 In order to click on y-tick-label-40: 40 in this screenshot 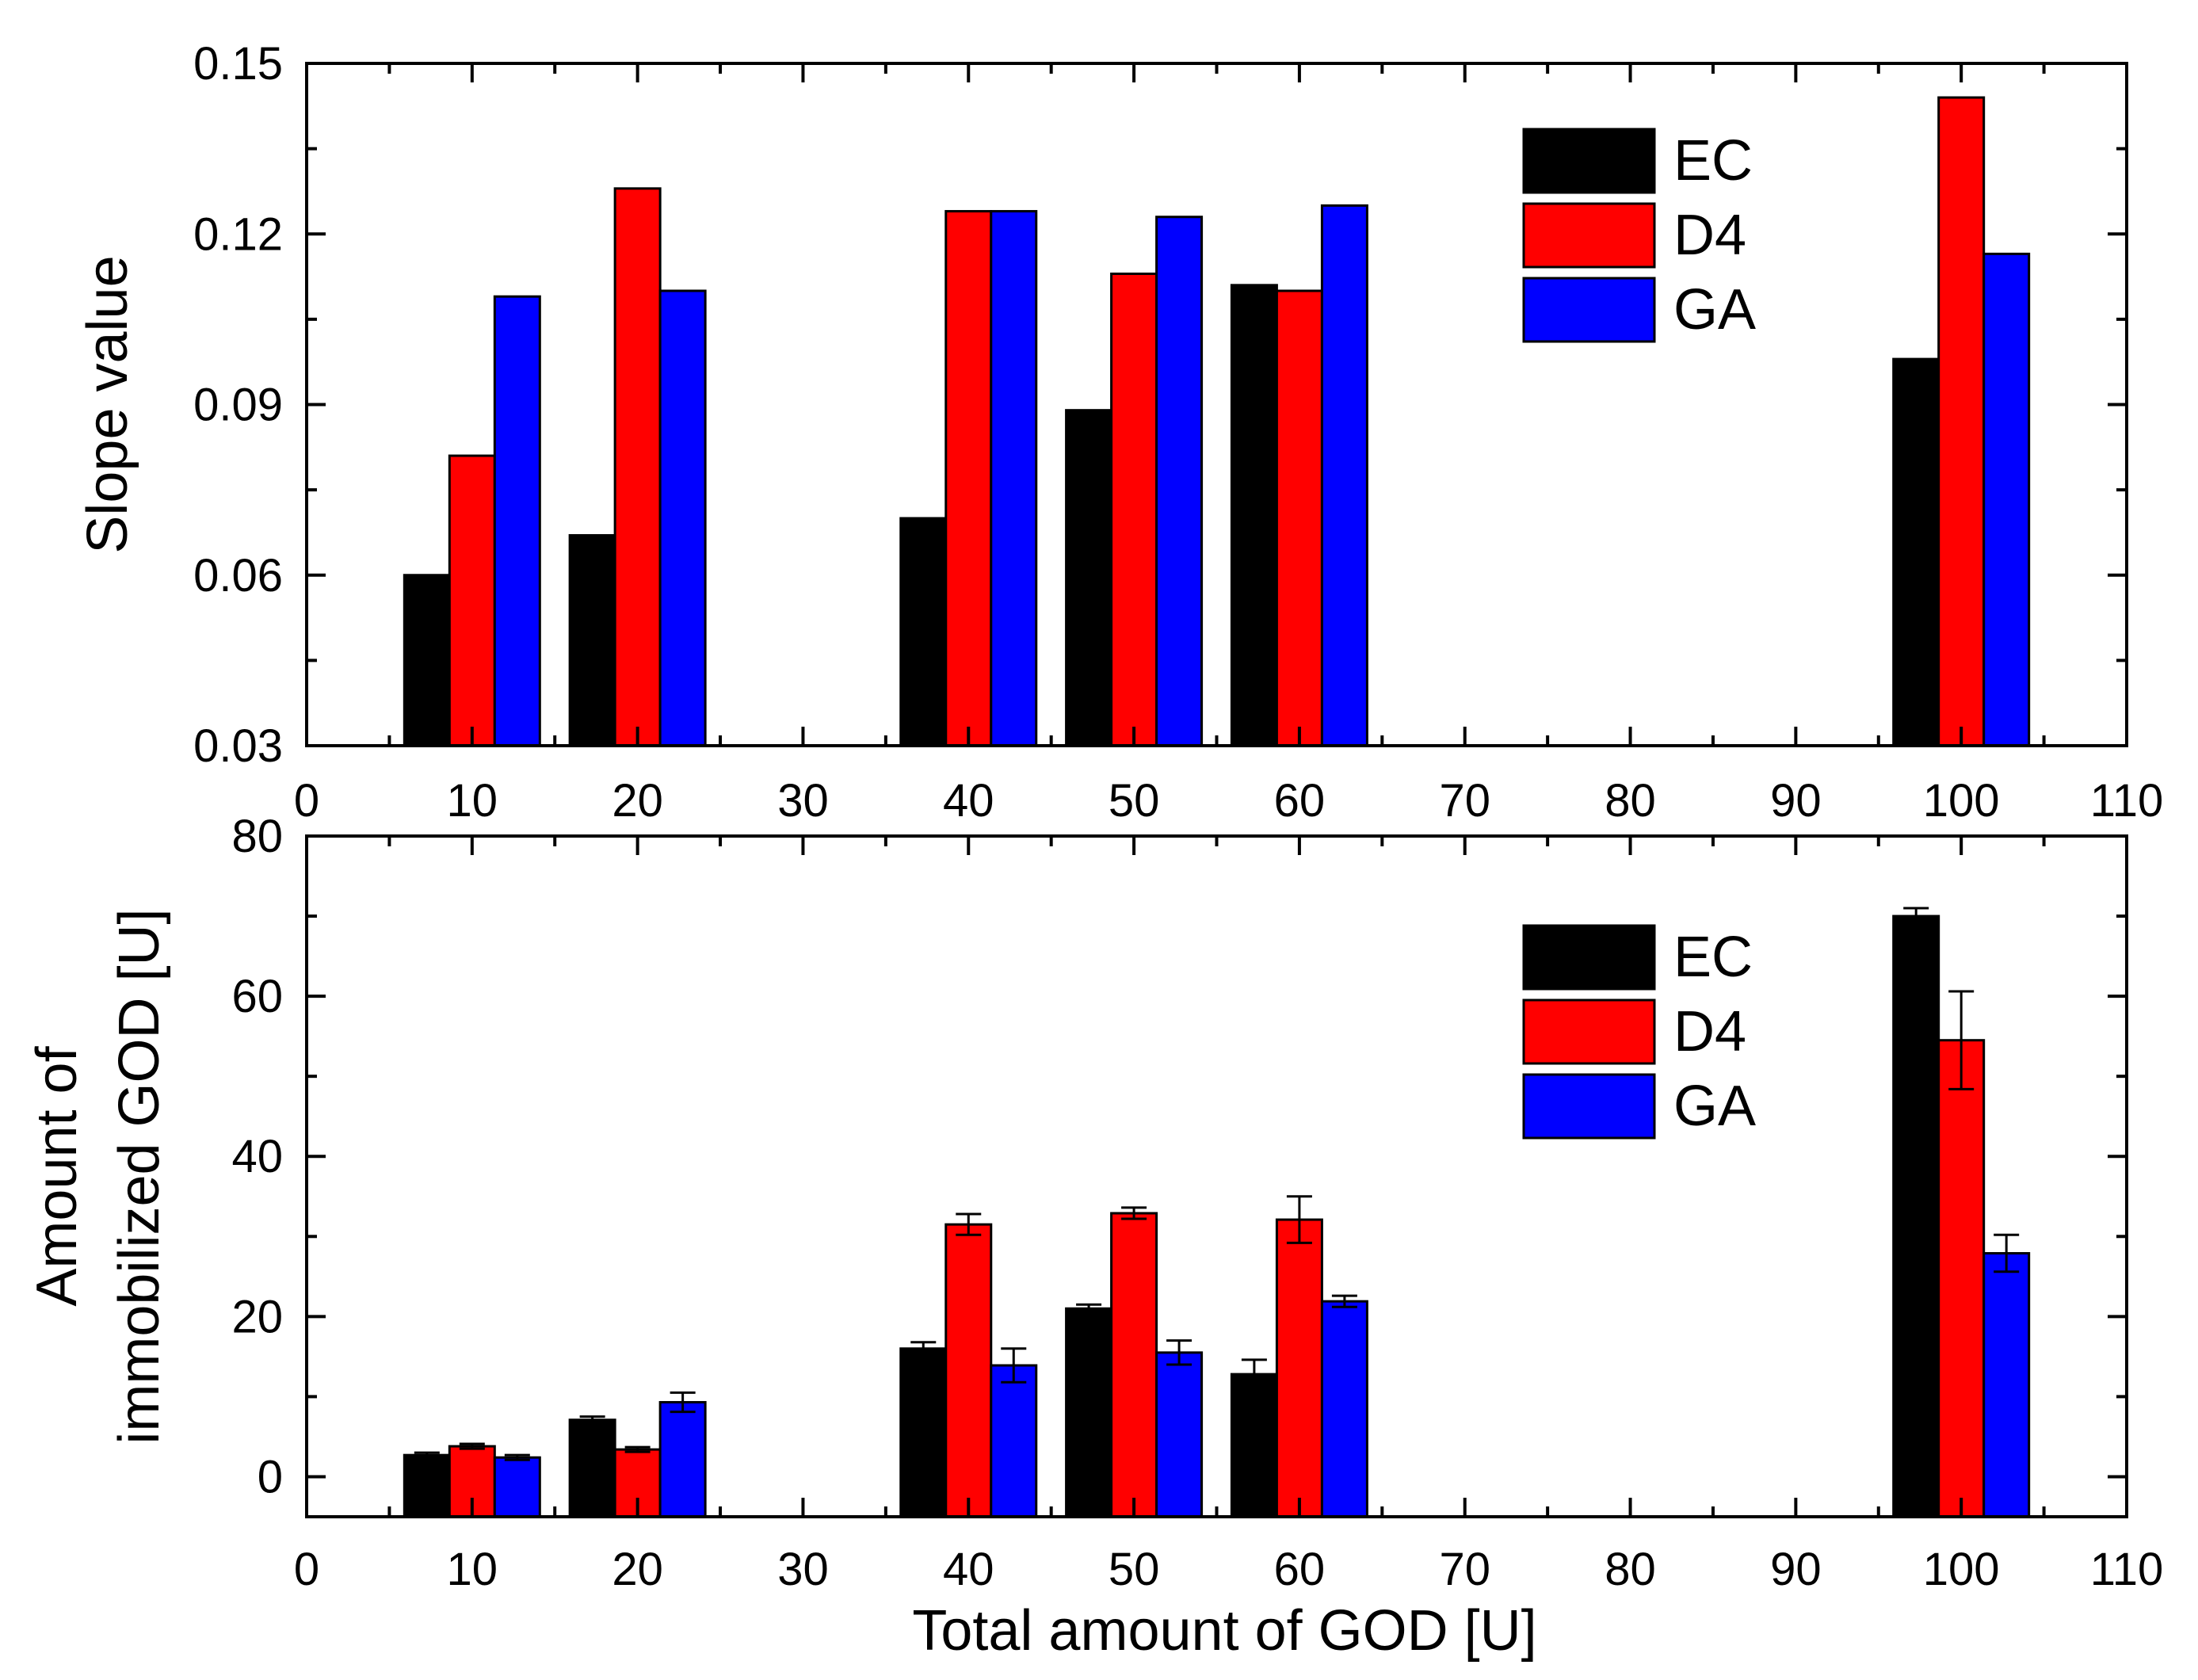, I will do `click(257, 1156)`.